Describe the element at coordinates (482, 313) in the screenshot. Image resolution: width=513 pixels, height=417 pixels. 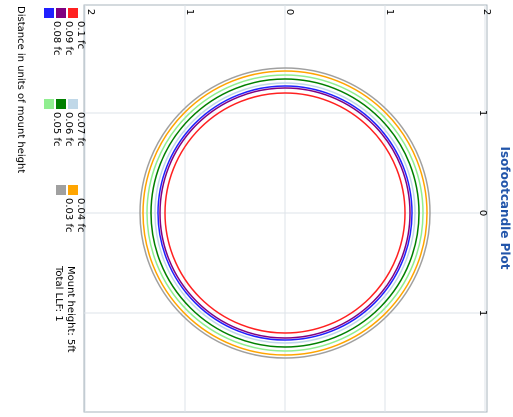
I see `vtick-label-2: 1` at that location.